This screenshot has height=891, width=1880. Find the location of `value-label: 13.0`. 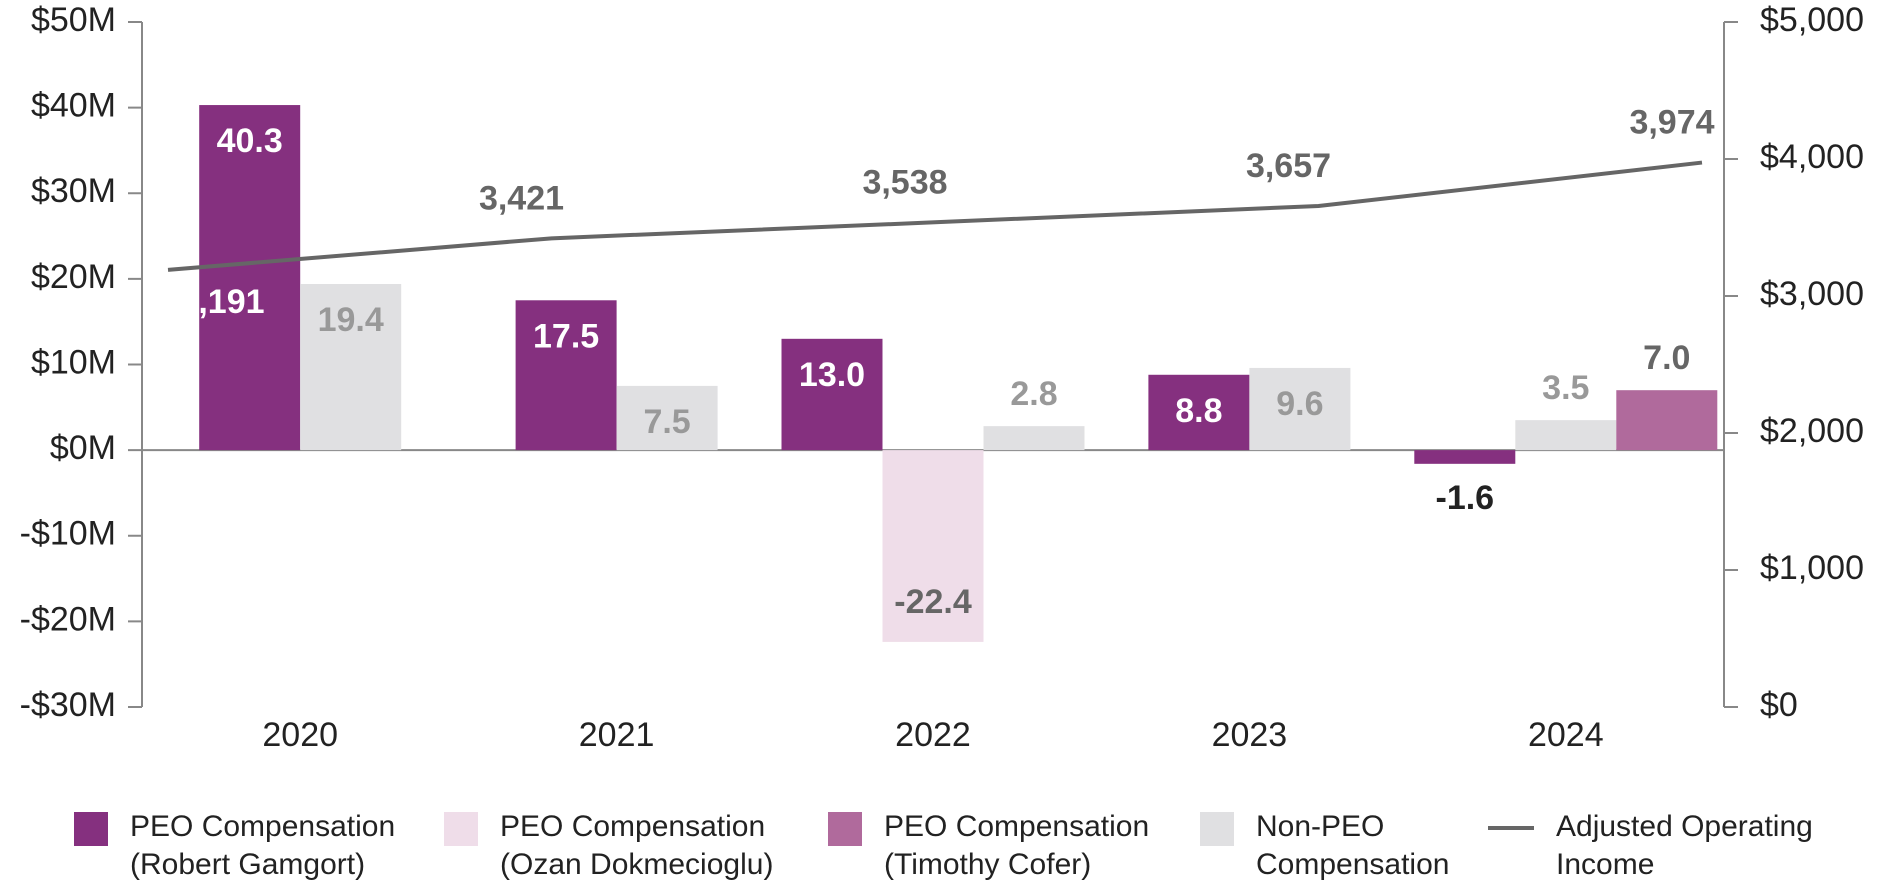

value-label: 13.0 is located at coordinates (832, 375).